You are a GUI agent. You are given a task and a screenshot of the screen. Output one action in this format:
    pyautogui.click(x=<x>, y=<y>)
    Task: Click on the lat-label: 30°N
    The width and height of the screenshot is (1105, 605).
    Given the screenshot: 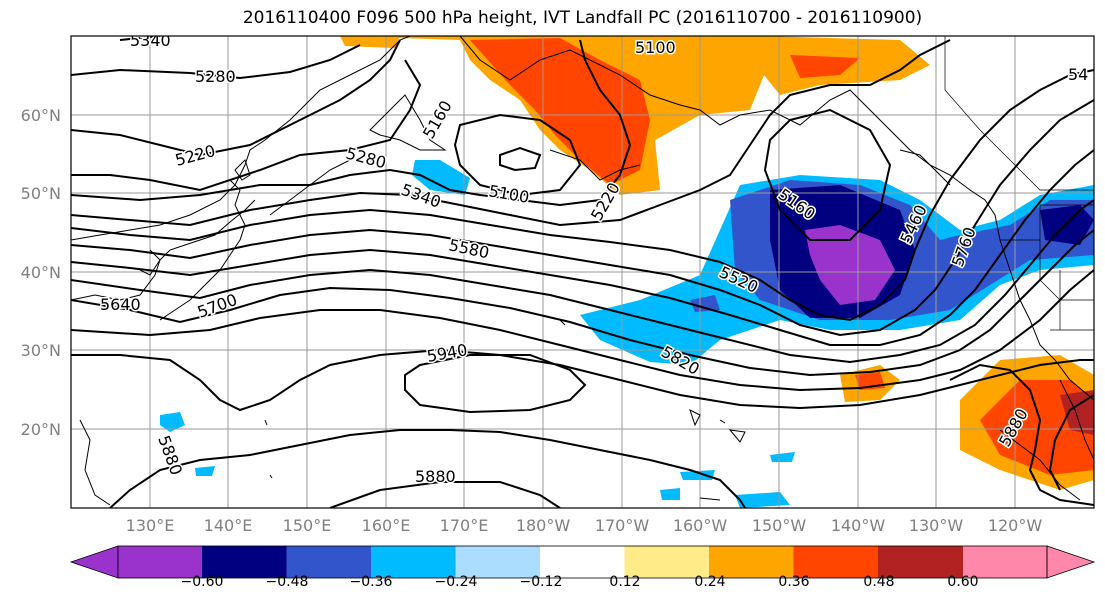 What is the action you would take?
    pyautogui.click(x=41, y=350)
    